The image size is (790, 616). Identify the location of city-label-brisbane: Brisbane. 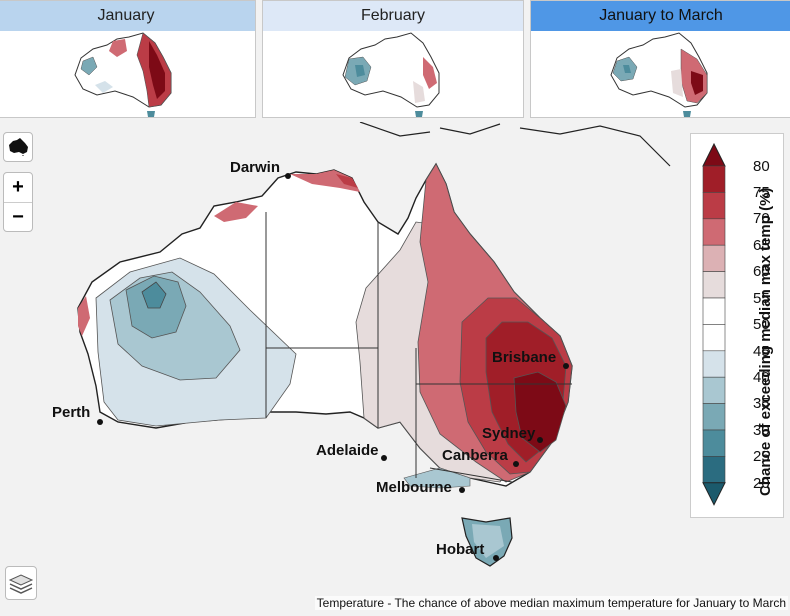
(524, 357).